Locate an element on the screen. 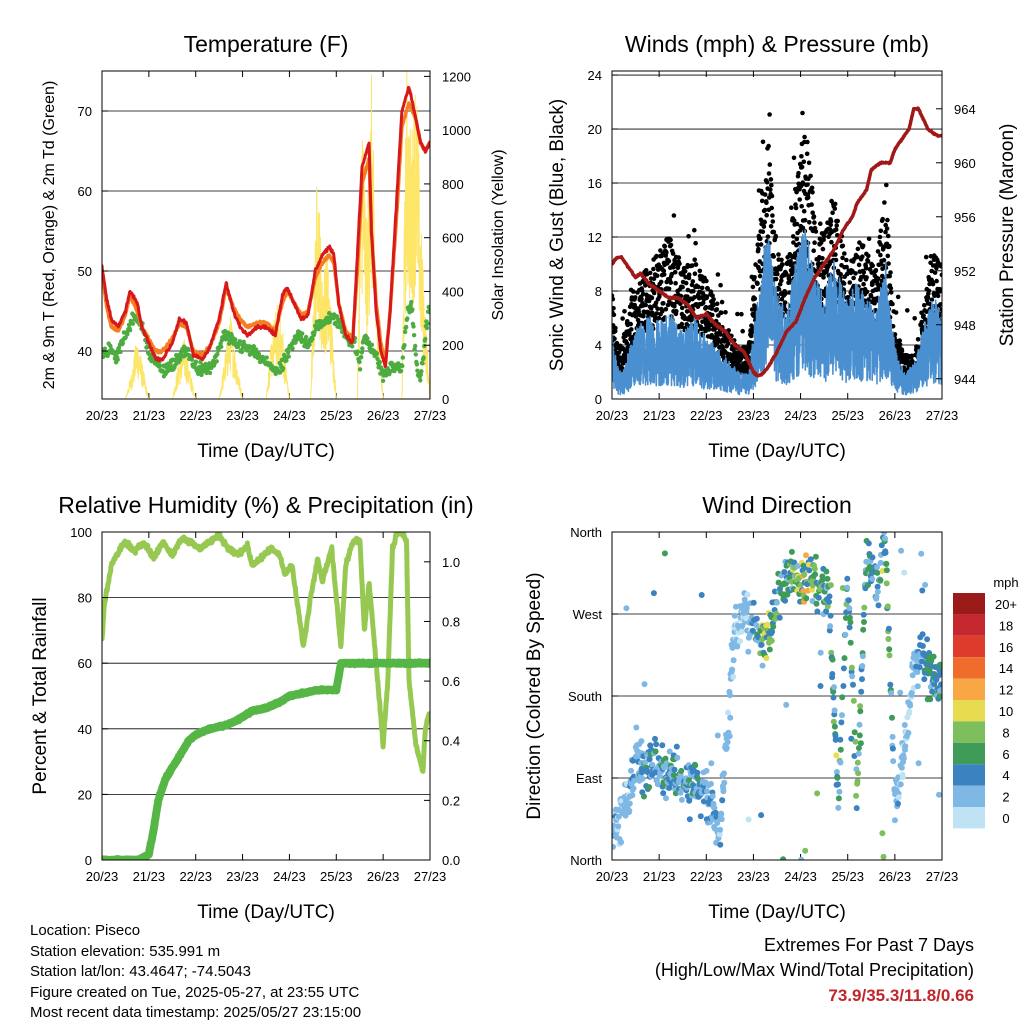 The image size is (1024, 1024). y2-tick-label: 1.0 is located at coordinates (451, 562).